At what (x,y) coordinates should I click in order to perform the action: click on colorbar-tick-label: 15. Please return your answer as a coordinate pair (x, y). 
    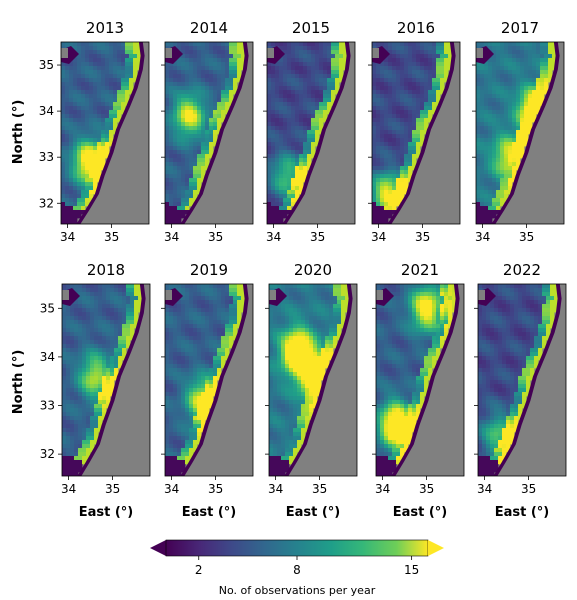
    Looking at the image, I should click on (411, 570).